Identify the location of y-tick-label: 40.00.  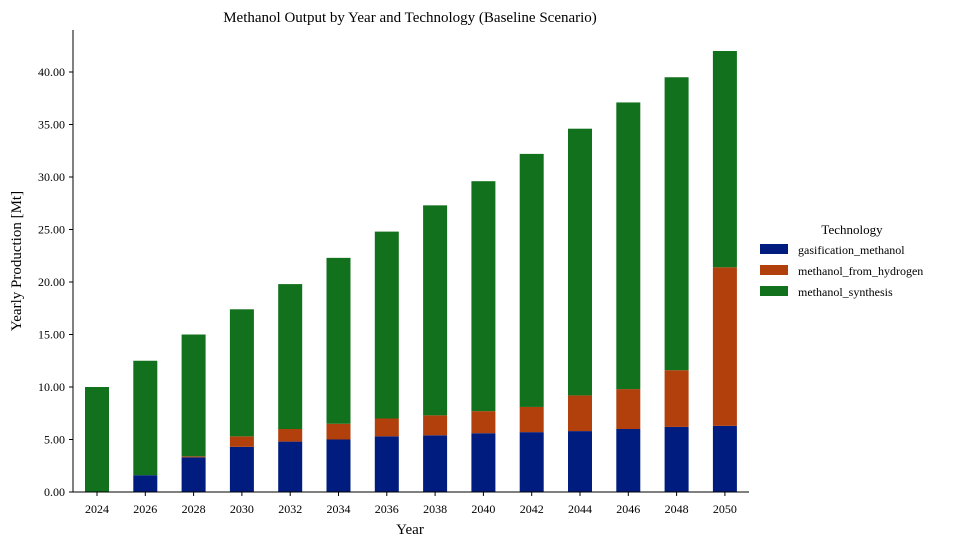
(51, 72).